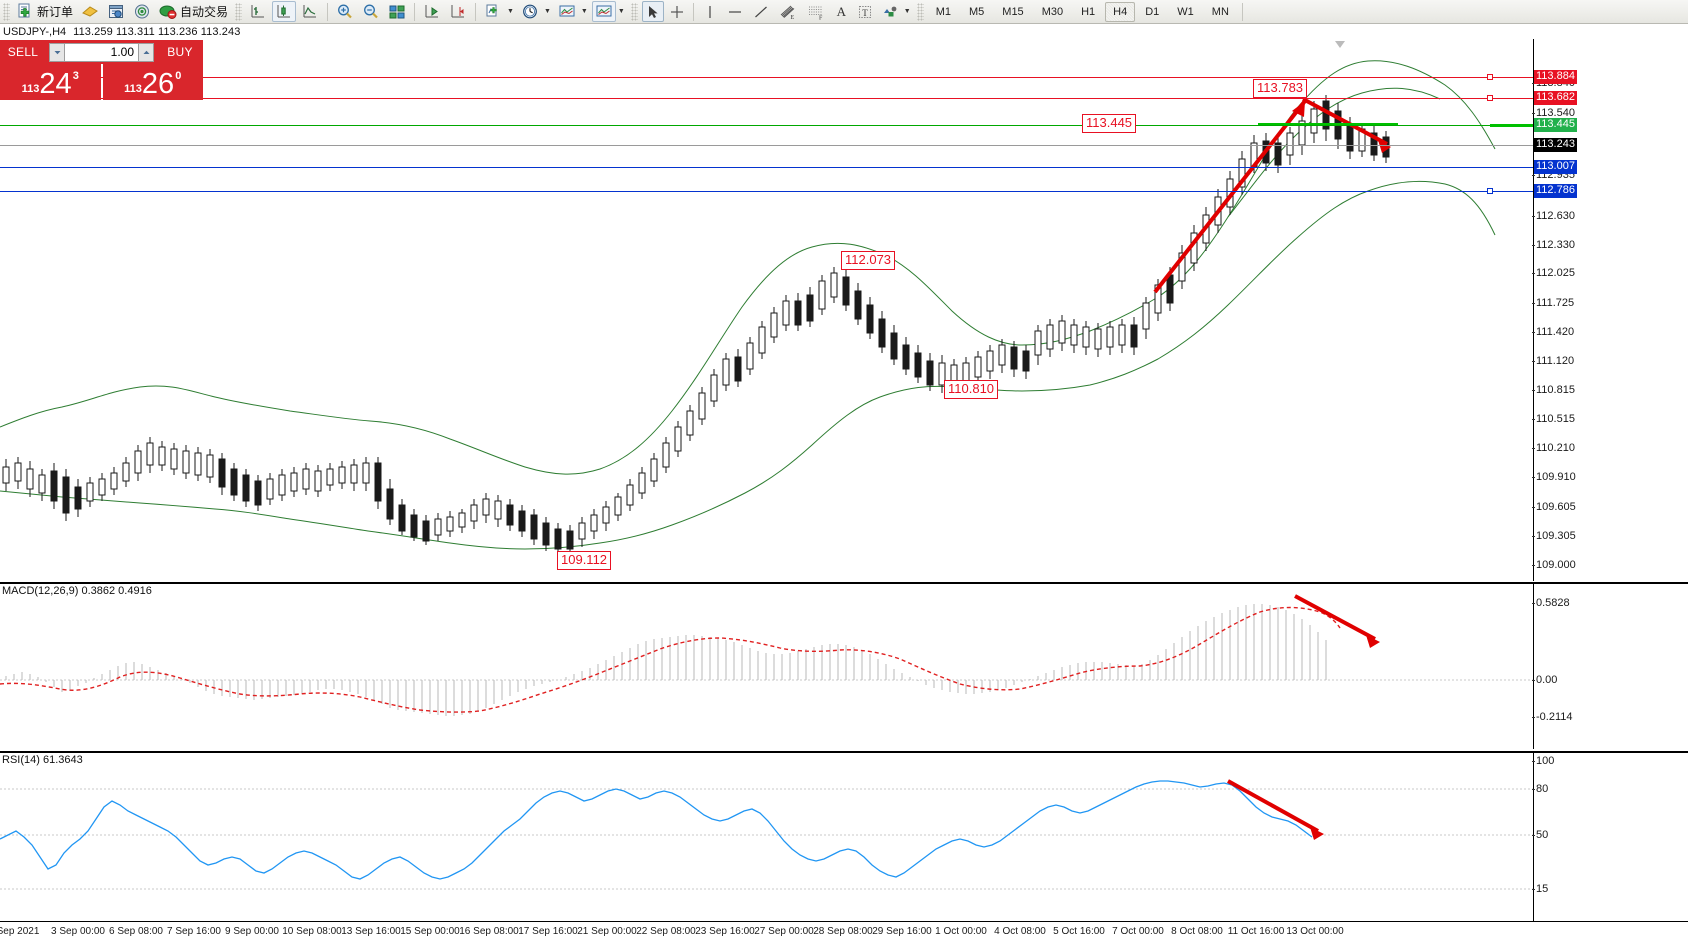 This screenshot has width=1688, height=947. I want to click on price-tick-109605: 109.605, so click(1554, 507).